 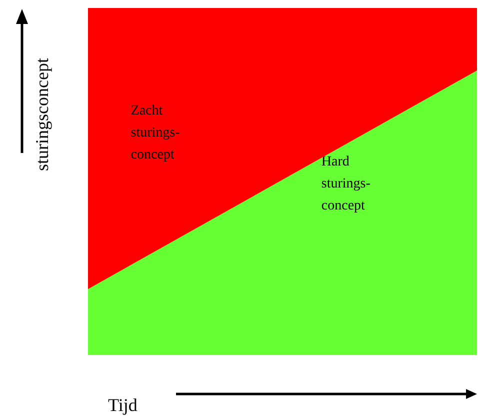 What do you see at coordinates (123, 405) in the screenshot?
I see `x-axis-title: Tijd` at bounding box center [123, 405].